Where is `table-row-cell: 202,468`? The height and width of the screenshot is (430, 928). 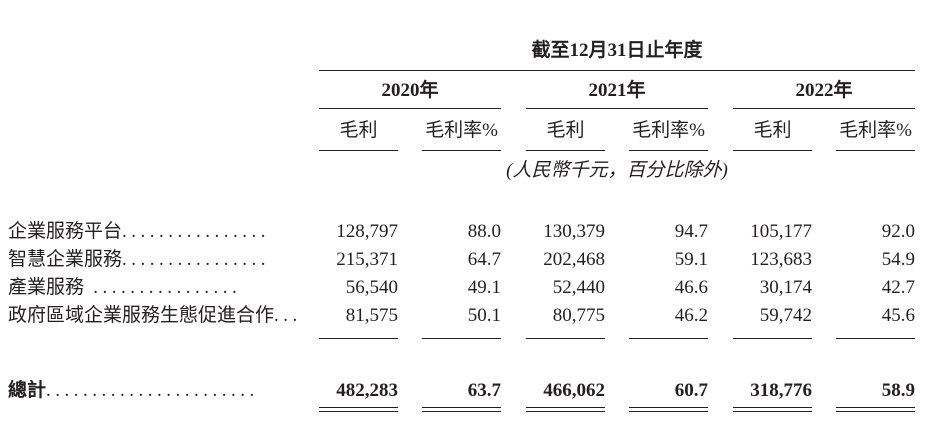 table-row-cell: 202,468 is located at coordinates (574, 259).